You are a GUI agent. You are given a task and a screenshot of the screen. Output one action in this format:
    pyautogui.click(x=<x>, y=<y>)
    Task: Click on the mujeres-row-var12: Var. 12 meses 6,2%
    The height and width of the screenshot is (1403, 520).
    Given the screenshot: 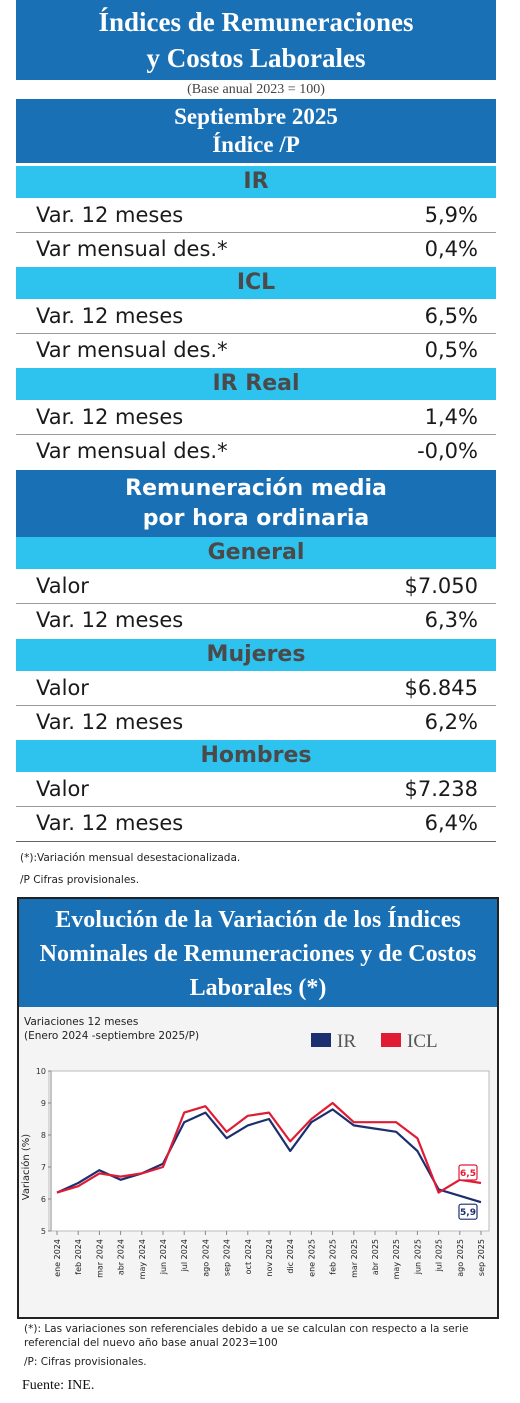 What is the action you would take?
    pyautogui.click(x=256, y=722)
    